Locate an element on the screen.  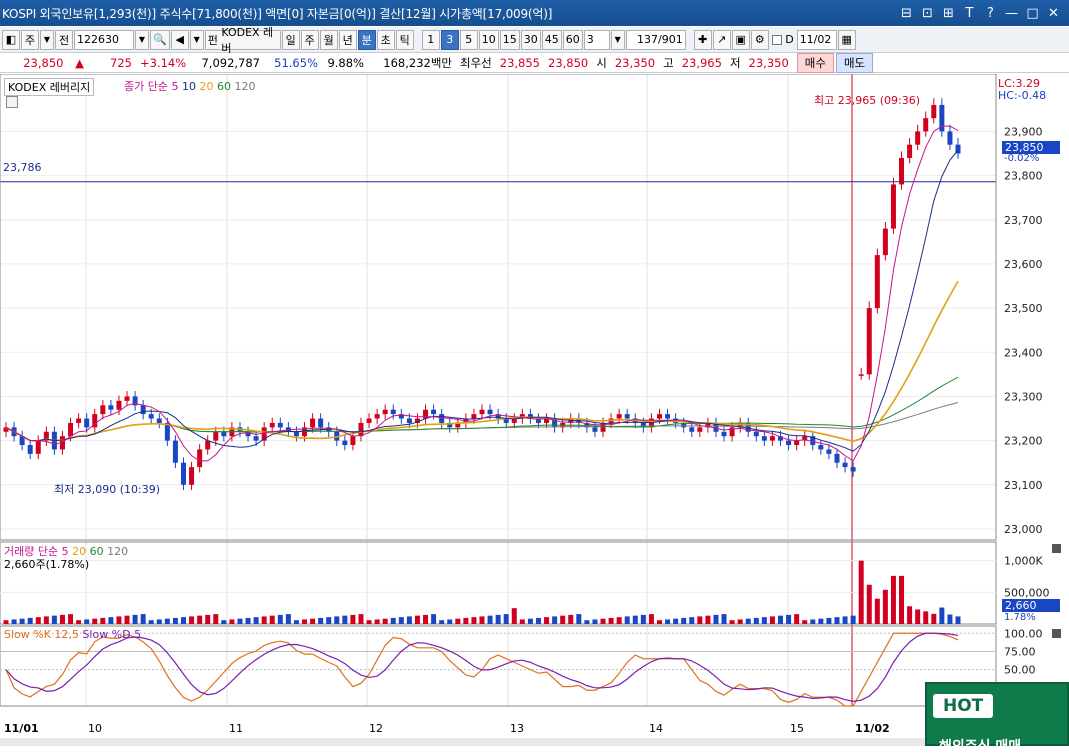
buy-button: 매수 is located at coordinates (815, 62).